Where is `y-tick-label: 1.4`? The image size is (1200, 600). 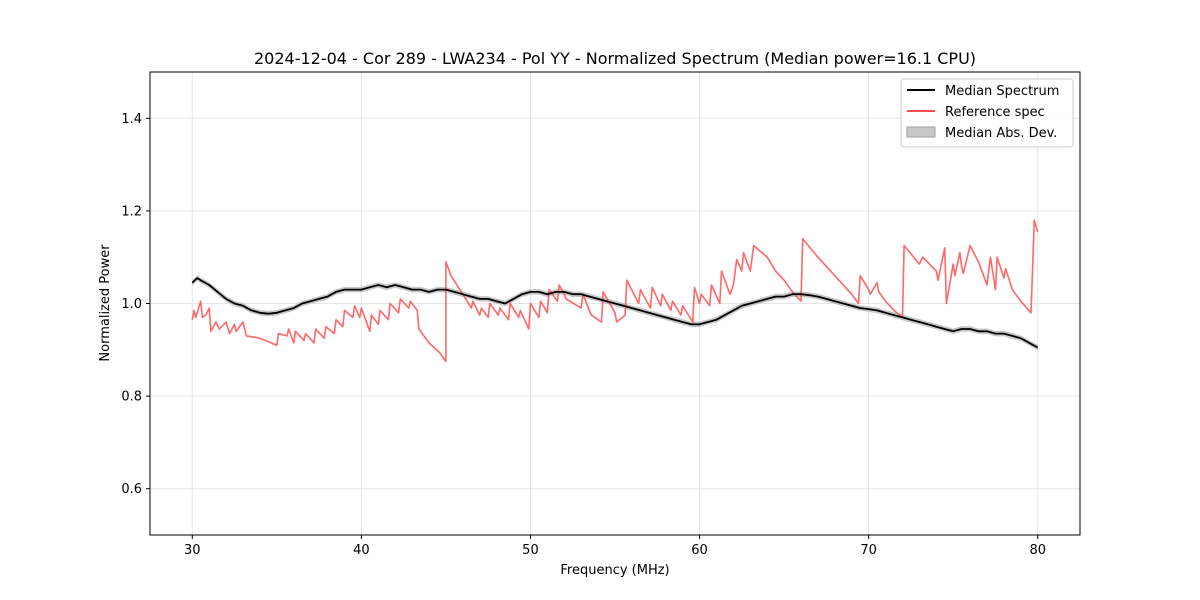 y-tick-label: 1.4 is located at coordinates (131, 119).